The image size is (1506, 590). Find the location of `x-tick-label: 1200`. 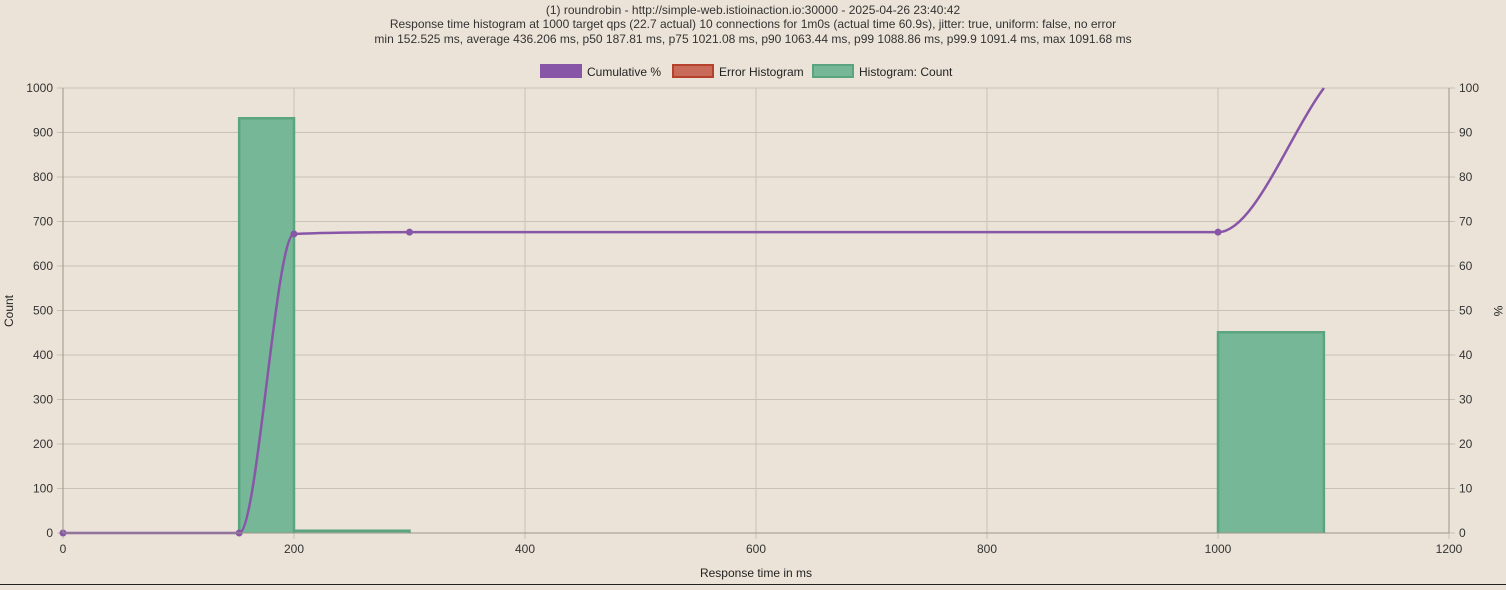

x-tick-label: 1200 is located at coordinates (1449, 549).